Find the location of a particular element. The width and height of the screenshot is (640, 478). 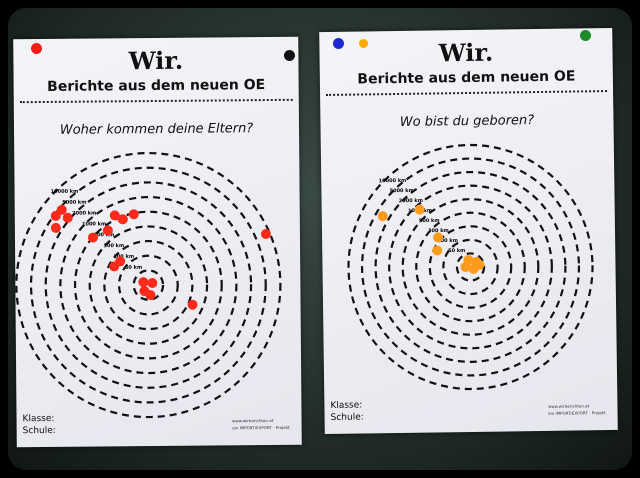

poster-title: Wir. is located at coordinates (156, 60).